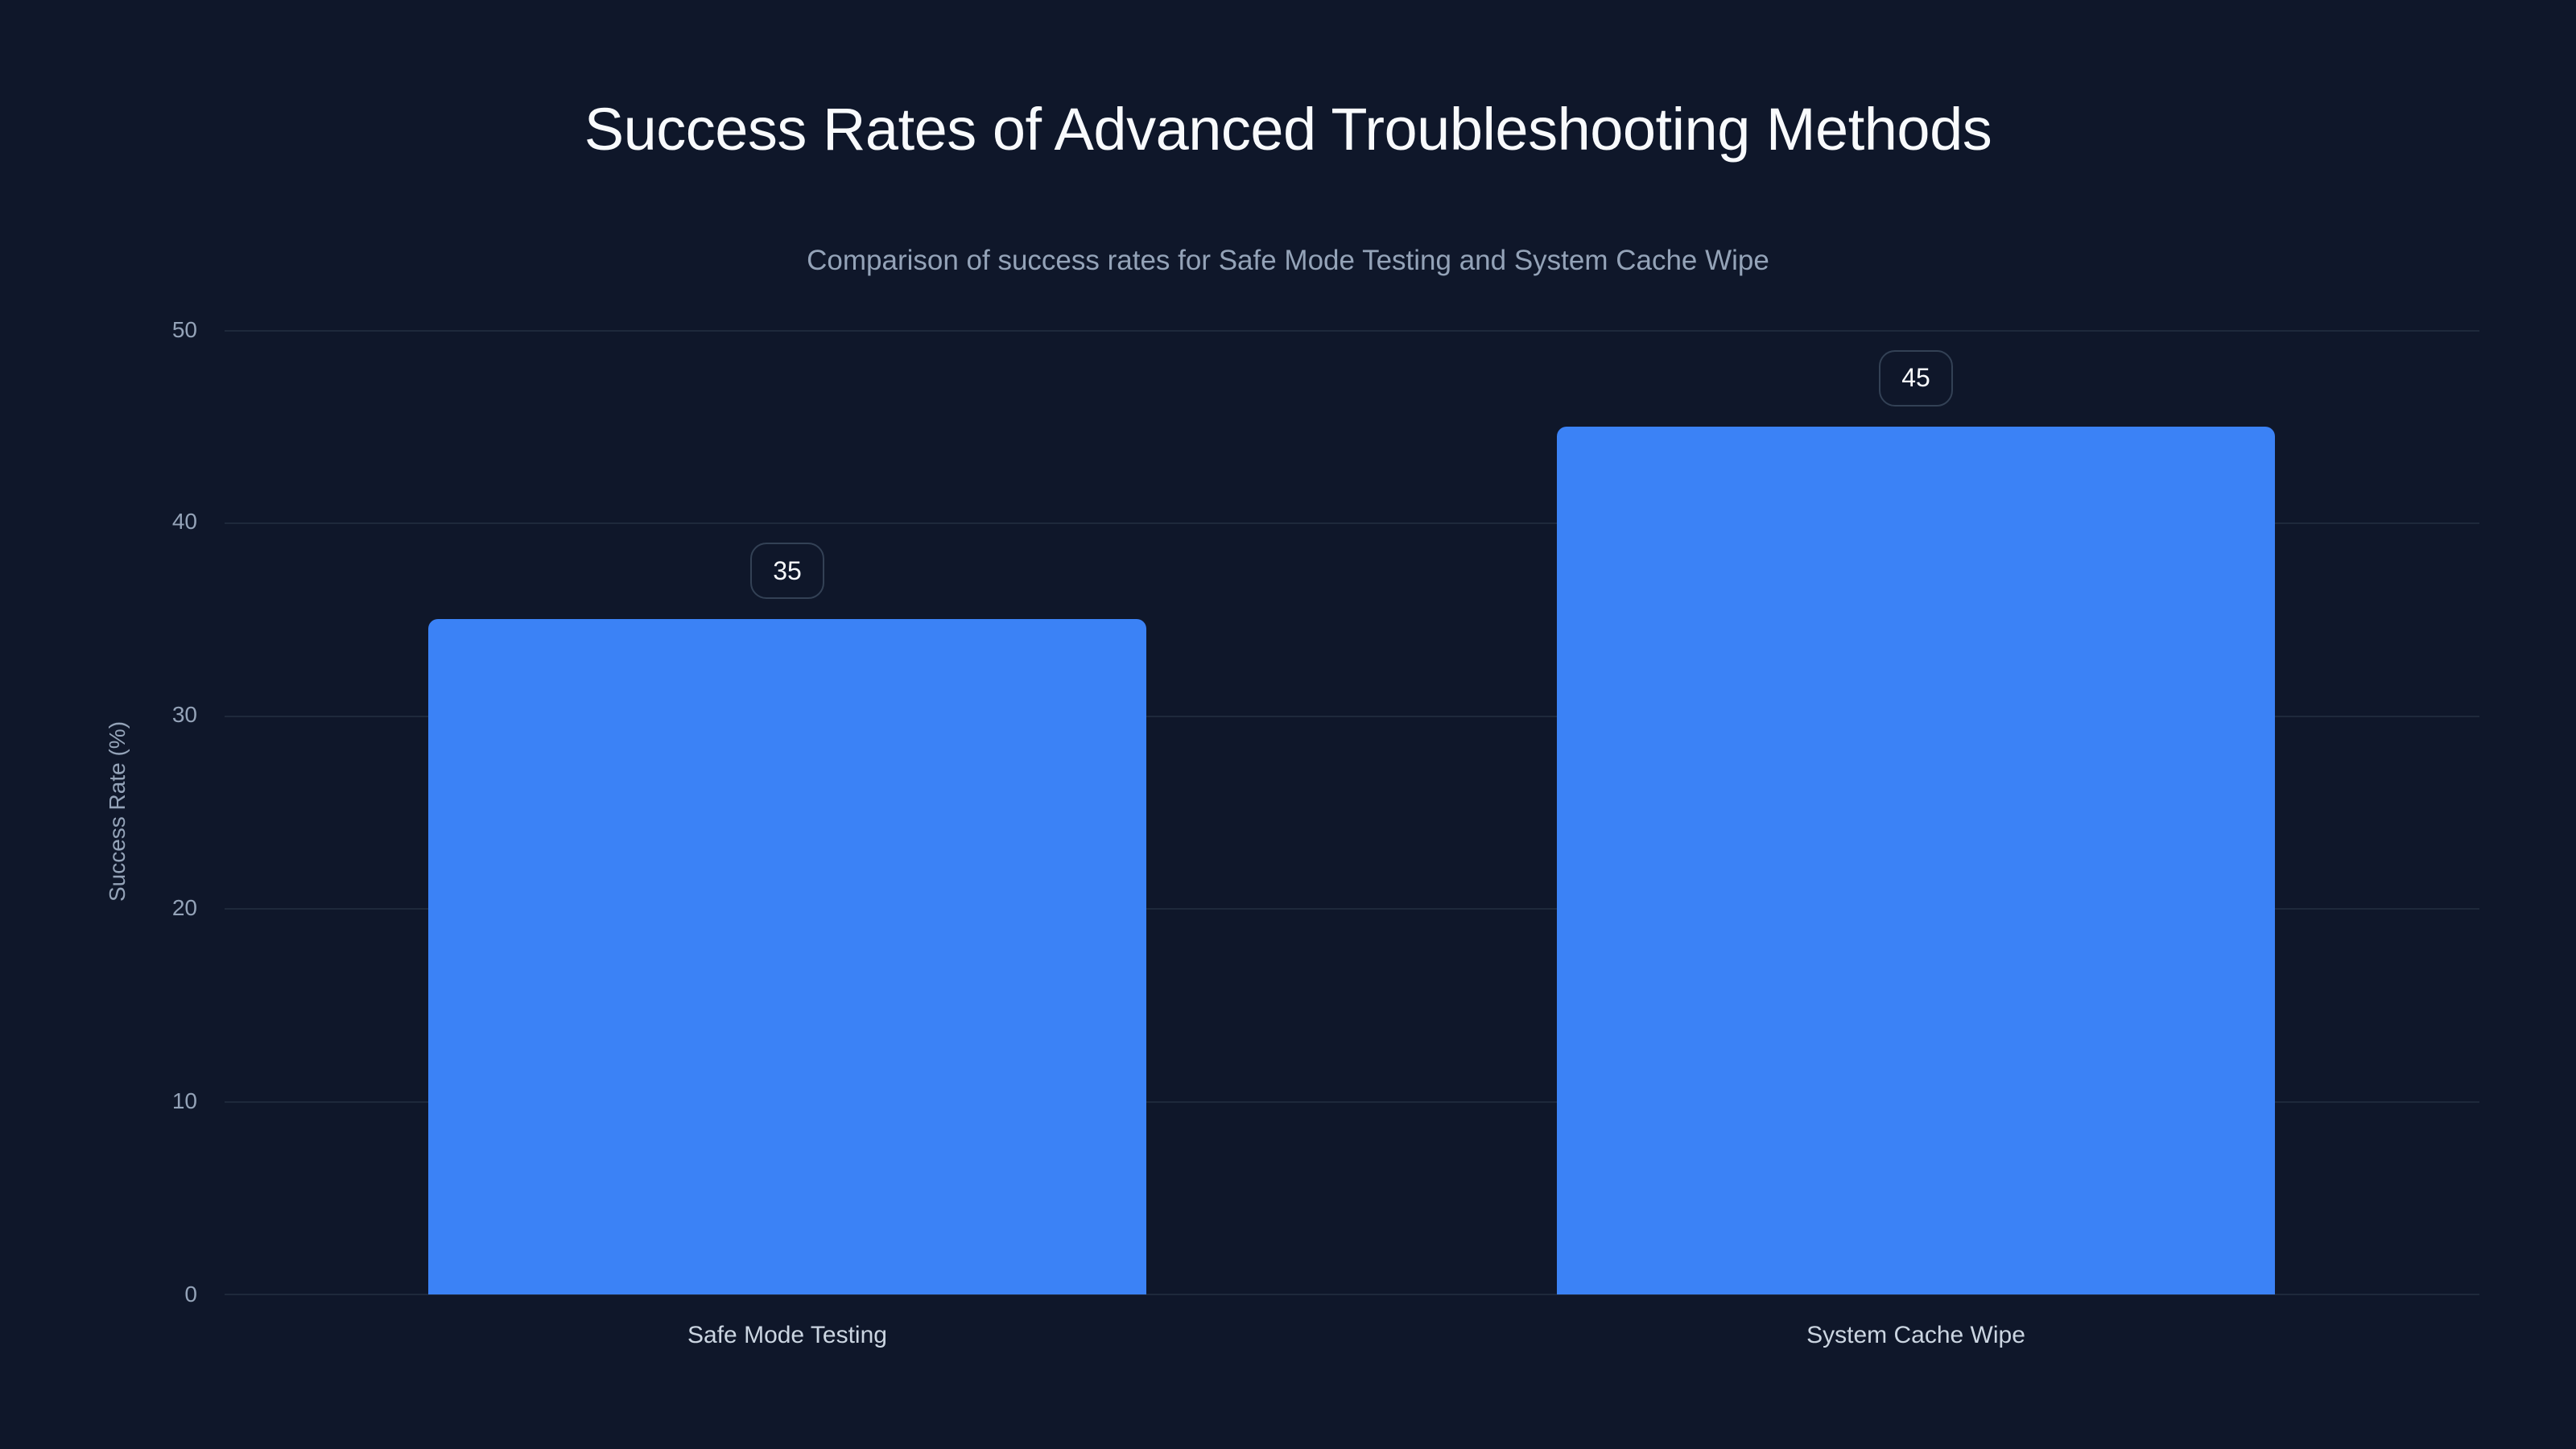  I want to click on y-tick-40: 40, so click(184, 521).